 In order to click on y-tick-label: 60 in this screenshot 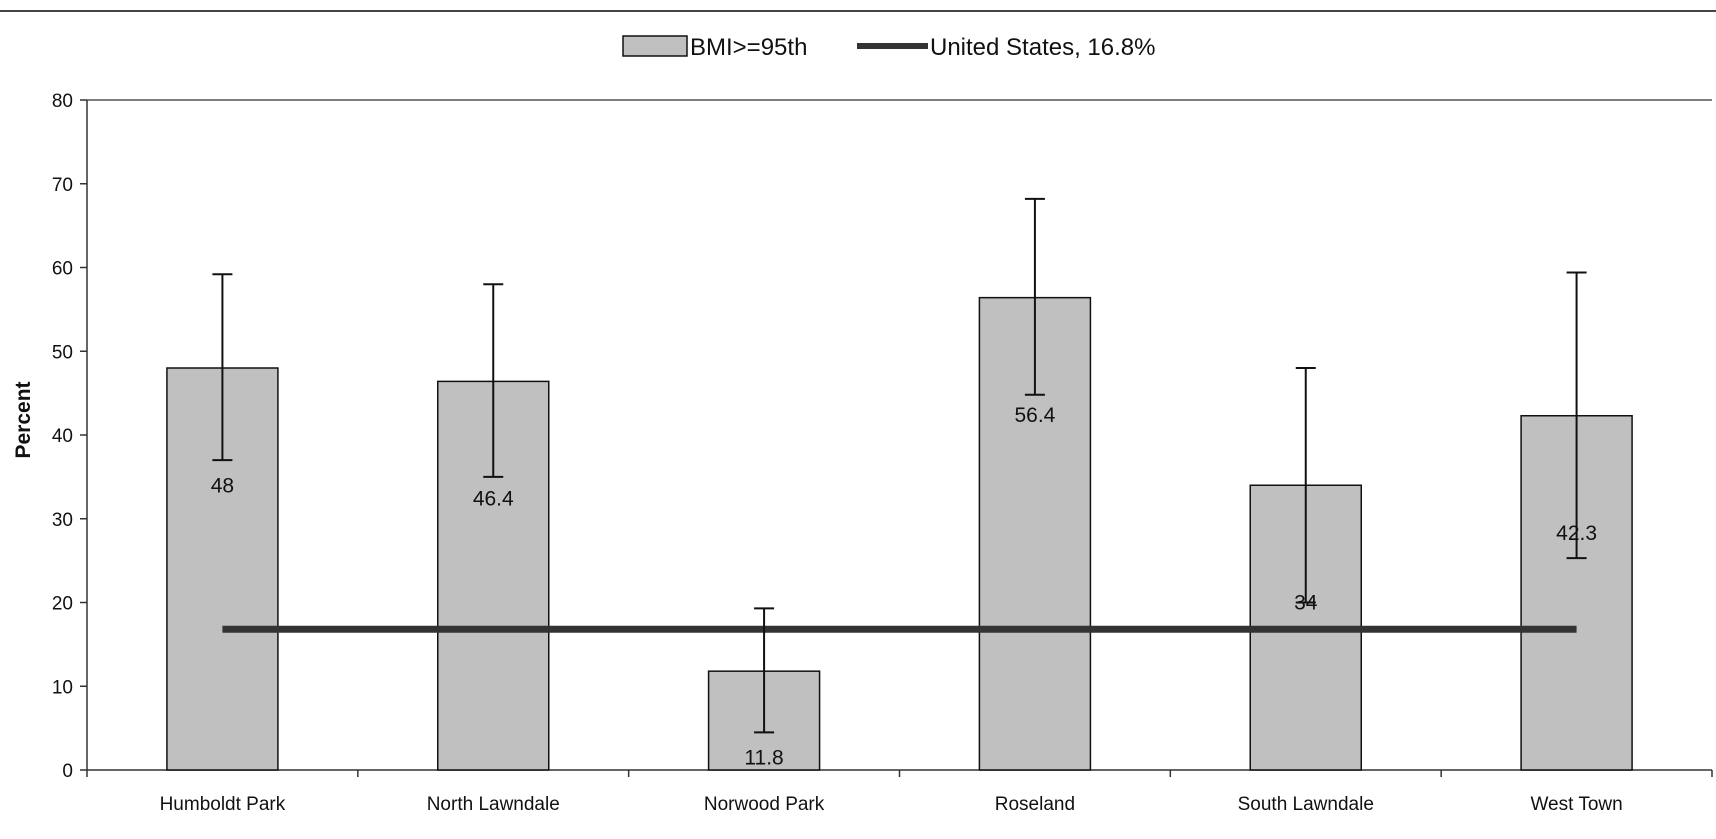, I will do `click(62, 269)`.